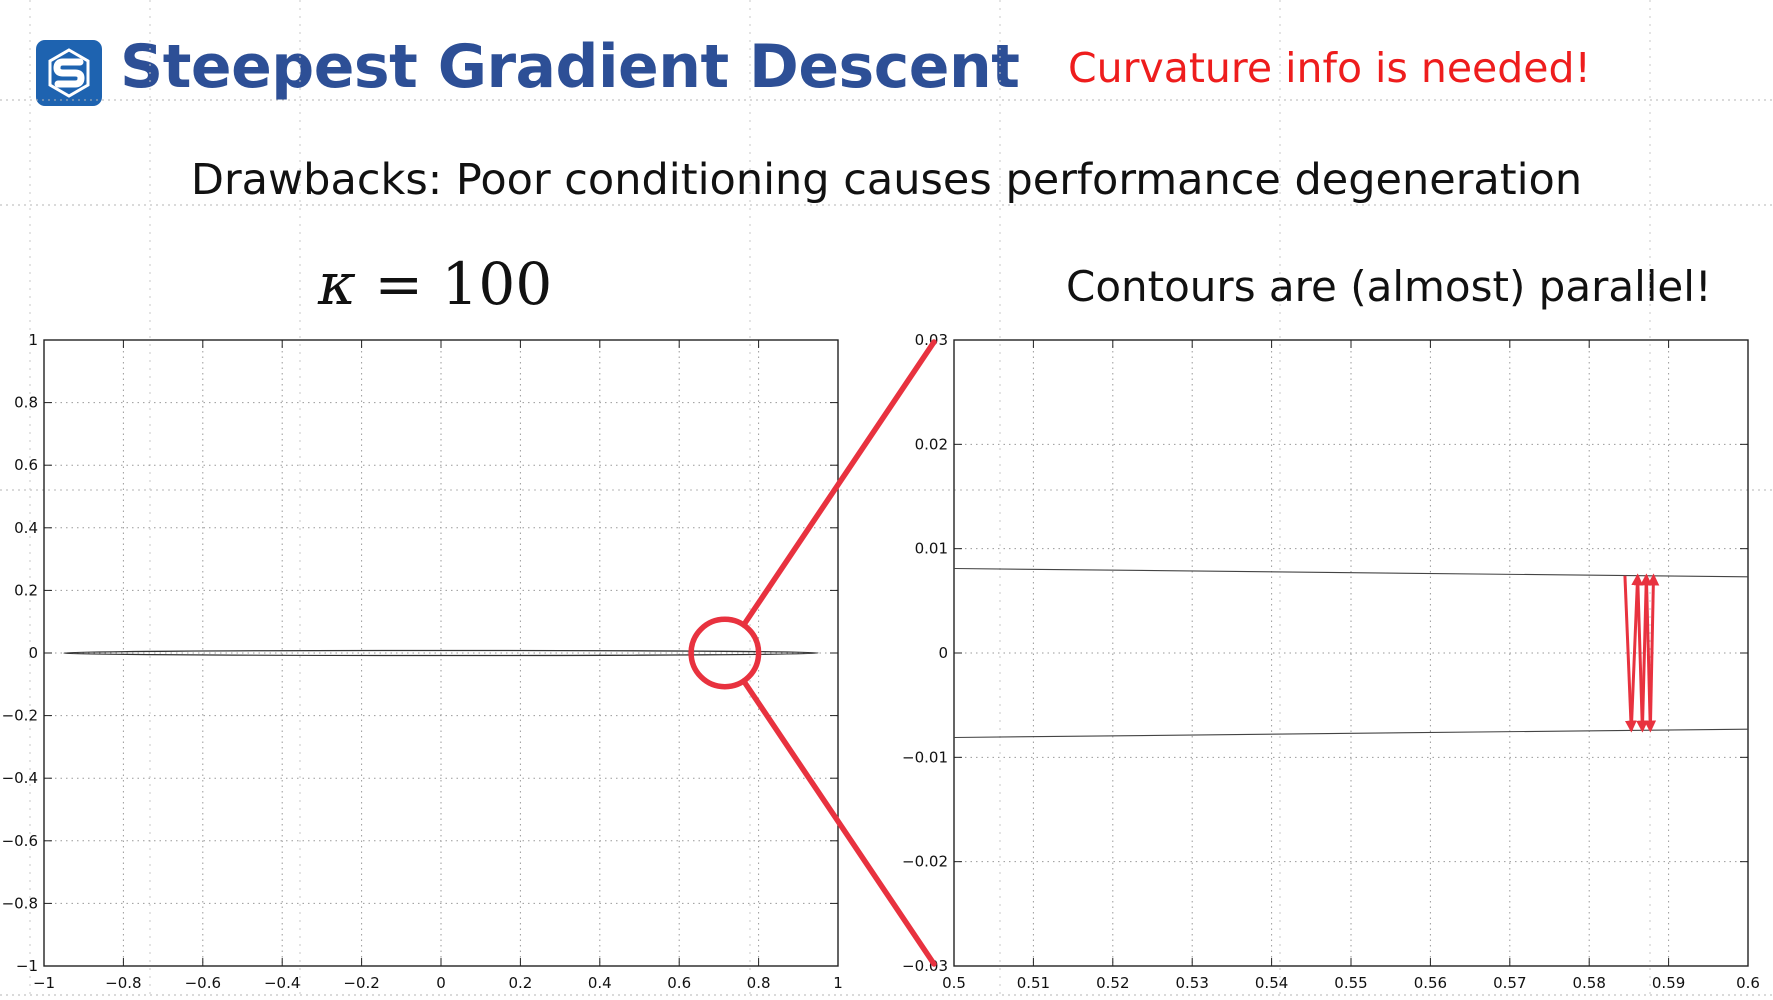  Describe the element at coordinates (943, 653) in the screenshot. I see `right-y-tick-label: 0` at that location.